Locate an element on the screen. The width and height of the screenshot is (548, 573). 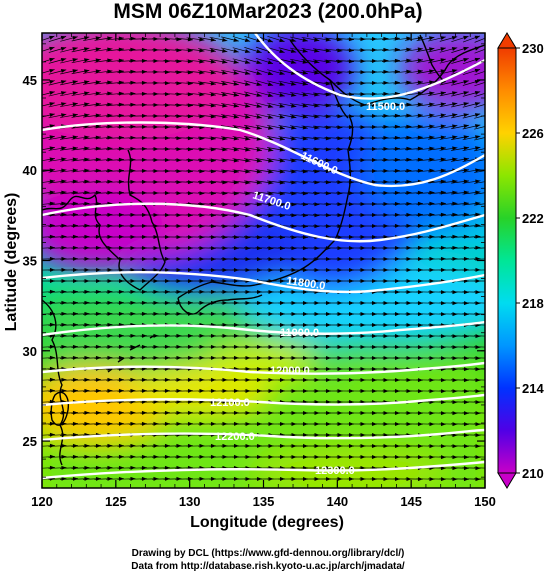
x-tick-label: 125 is located at coordinates (116, 501).